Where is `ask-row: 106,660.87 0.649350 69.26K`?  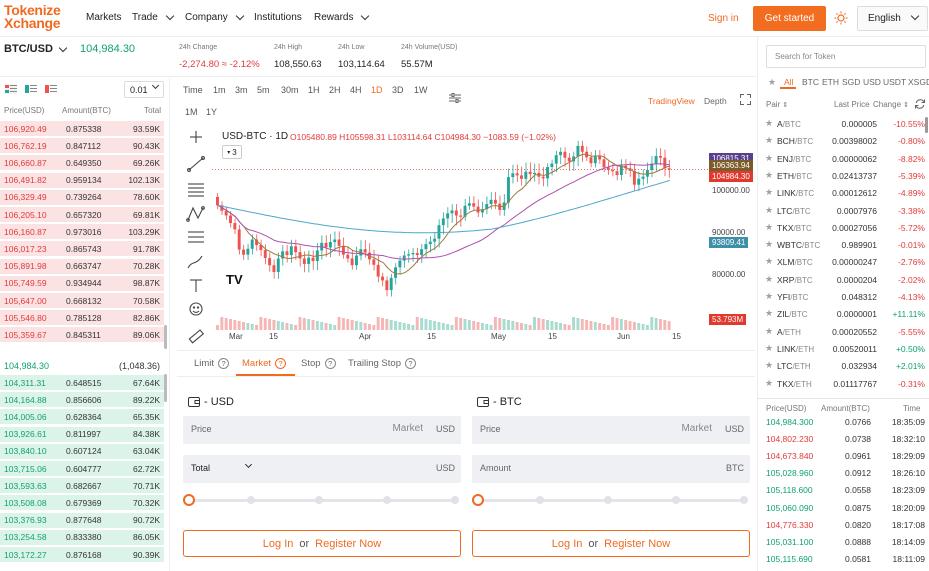 ask-row: 106,660.87 0.649350 69.26K is located at coordinates (82, 162).